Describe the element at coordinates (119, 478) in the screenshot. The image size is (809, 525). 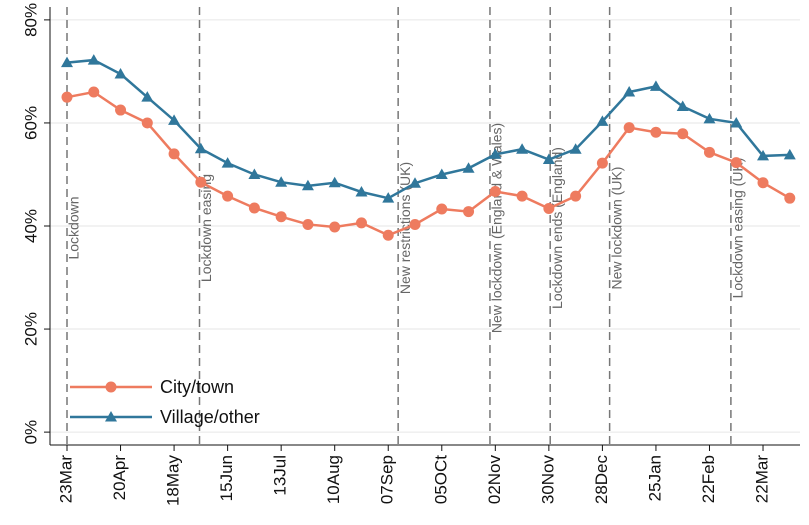
I see `x-tick-label: 20Apr` at that location.